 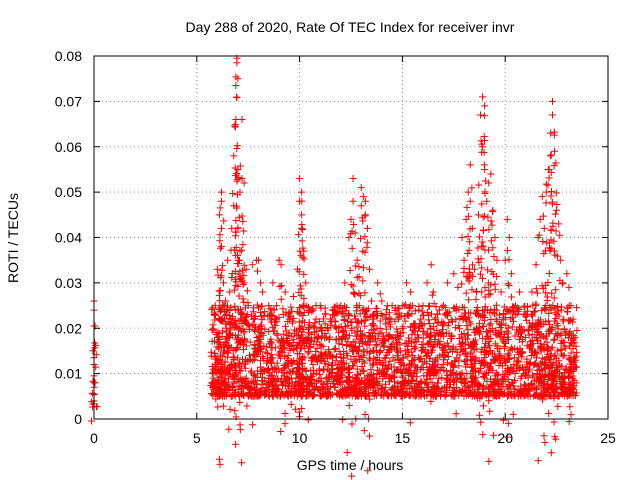 I want to click on y-tick-label: 0.06, so click(x=68, y=147).